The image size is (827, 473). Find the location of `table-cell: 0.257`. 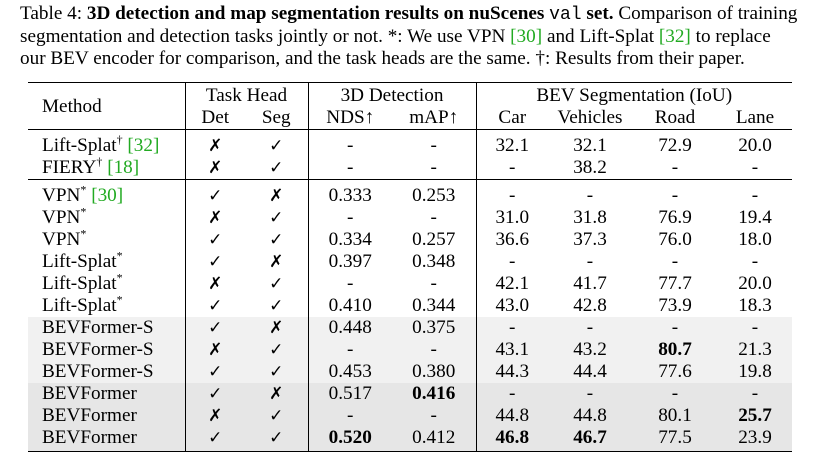

table-cell: 0.257 is located at coordinates (434, 240).